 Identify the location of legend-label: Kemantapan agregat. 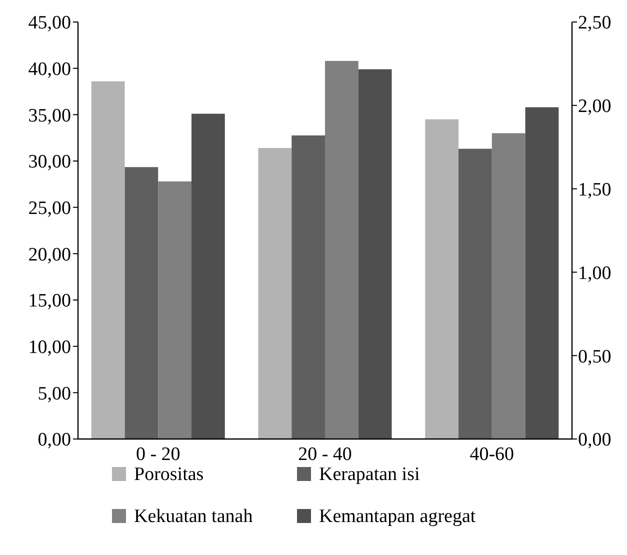
(397, 516).